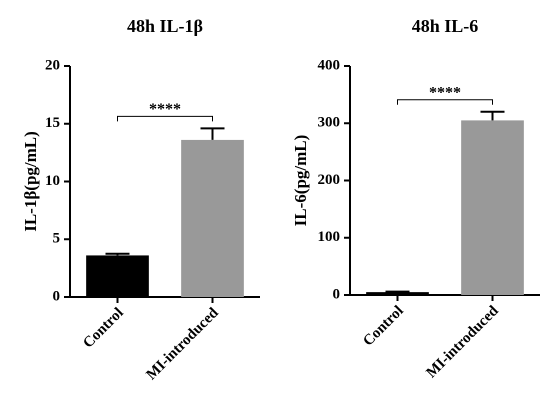 This screenshot has width=554, height=415. Describe the element at coordinates (300, 181) in the screenshot. I see `y-axis-label: IL-6(pg/mL)` at that location.